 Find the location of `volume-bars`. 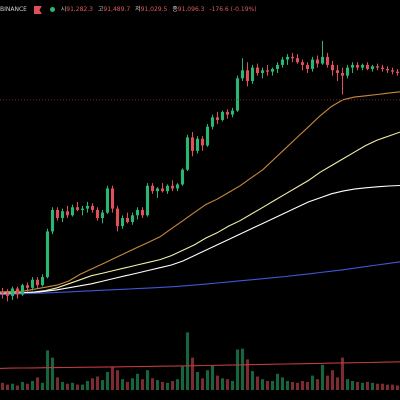

volume-bars is located at coordinates (200, 361).